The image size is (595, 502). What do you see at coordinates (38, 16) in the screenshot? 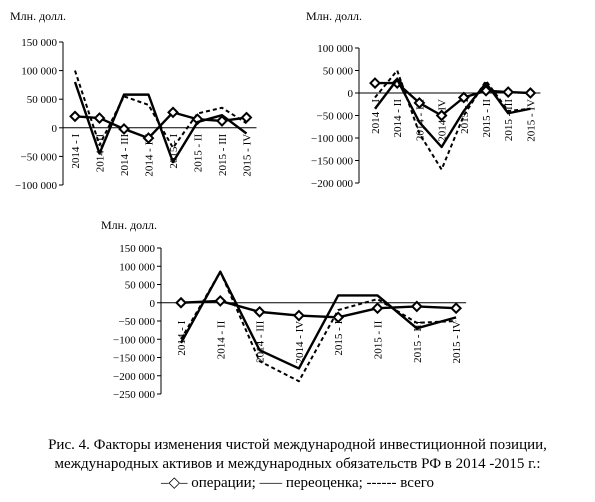
I see `chart-1-ylabel: Млн. долл.` at bounding box center [38, 16].